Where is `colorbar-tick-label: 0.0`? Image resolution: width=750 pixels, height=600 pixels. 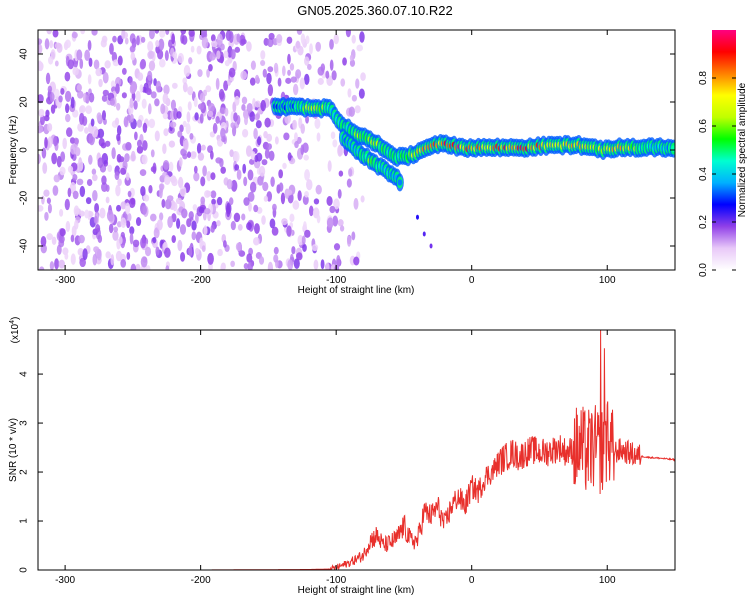 colorbar-tick-label: 0.0 is located at coordinates (703, 270).